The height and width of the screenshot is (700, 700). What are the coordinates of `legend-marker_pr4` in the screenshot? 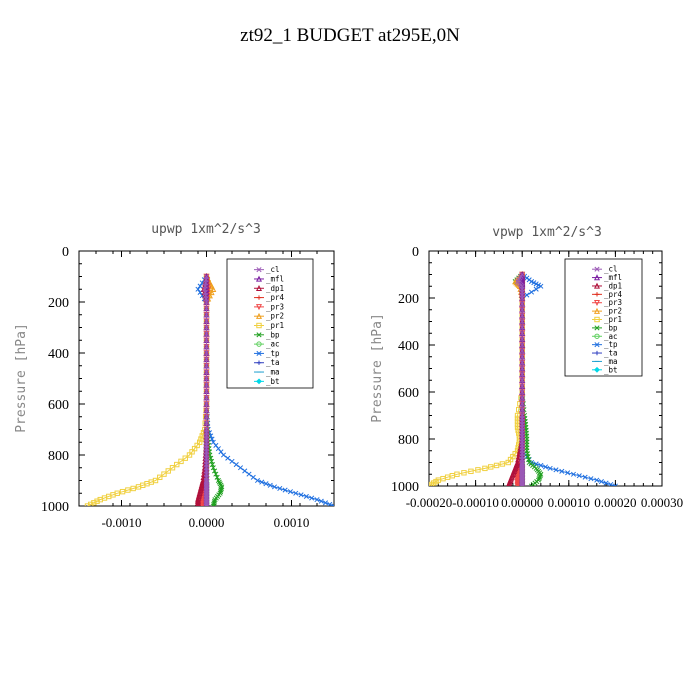 It's located at (259, 297).